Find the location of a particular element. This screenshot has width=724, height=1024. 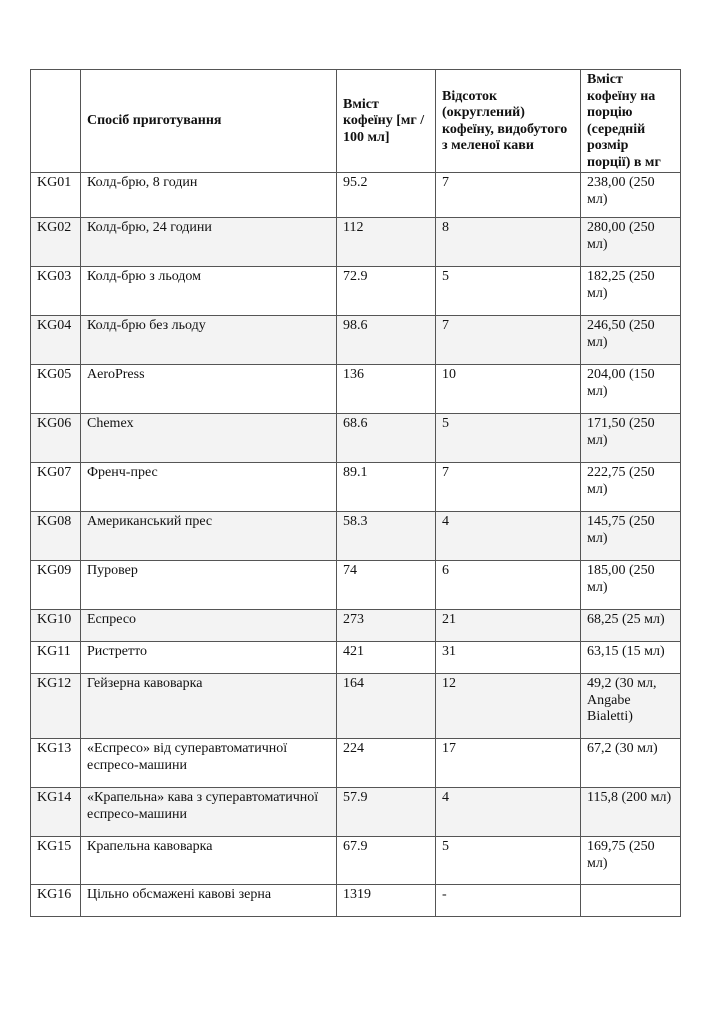

row-method: Американський прес is located at coordinates (208, 536).